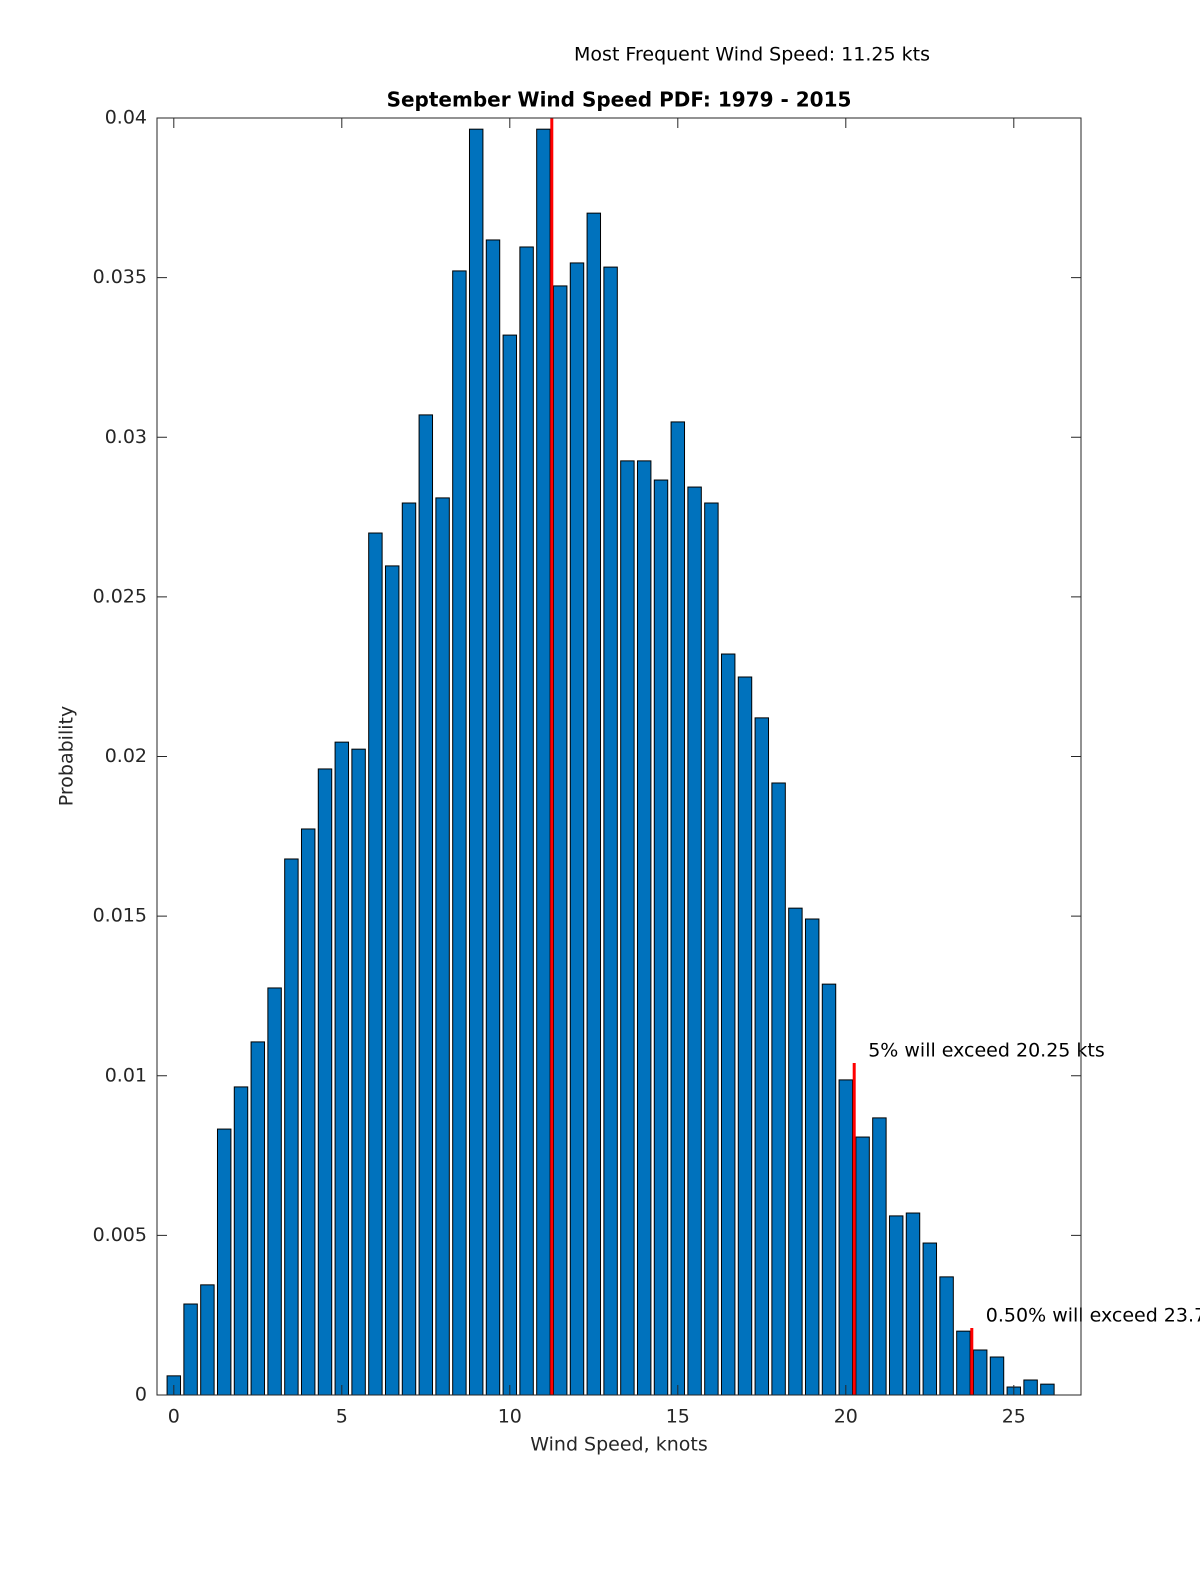 This screenshot has width=1200, height=1575. What do you see at coordinates (126, 437) in the screenshot?
I see `y-tick-label: 0.03` at bounding box center [126, 437].